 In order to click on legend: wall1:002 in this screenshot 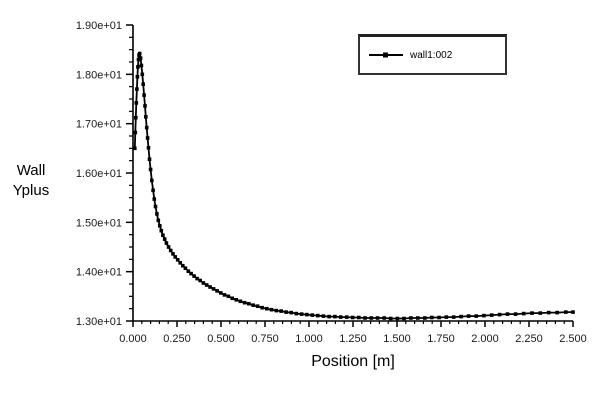, I will do `click(432, 54)`.